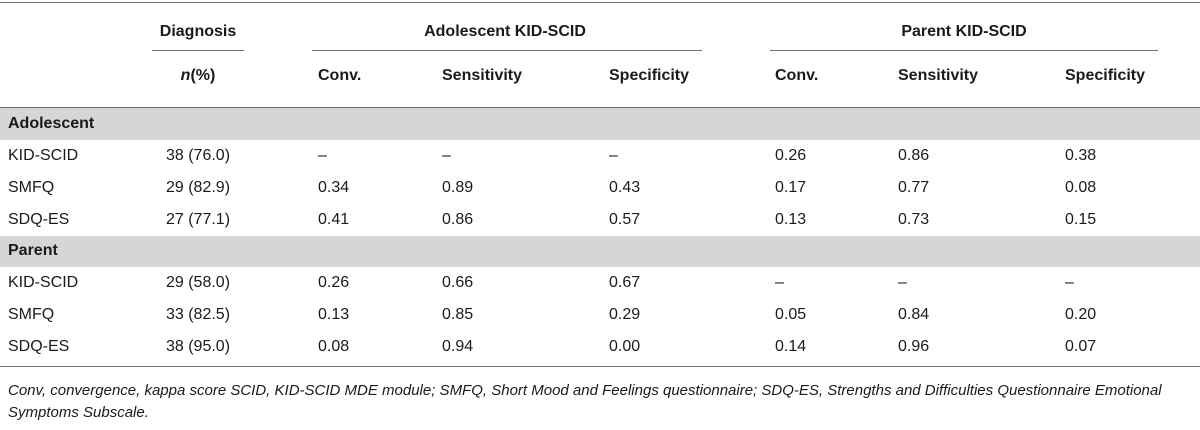  What do you see at coordinates (914, 187) in the screenshot?
I see `row-parent-sensitivity: 0.77` at bounding box center [914, 187].